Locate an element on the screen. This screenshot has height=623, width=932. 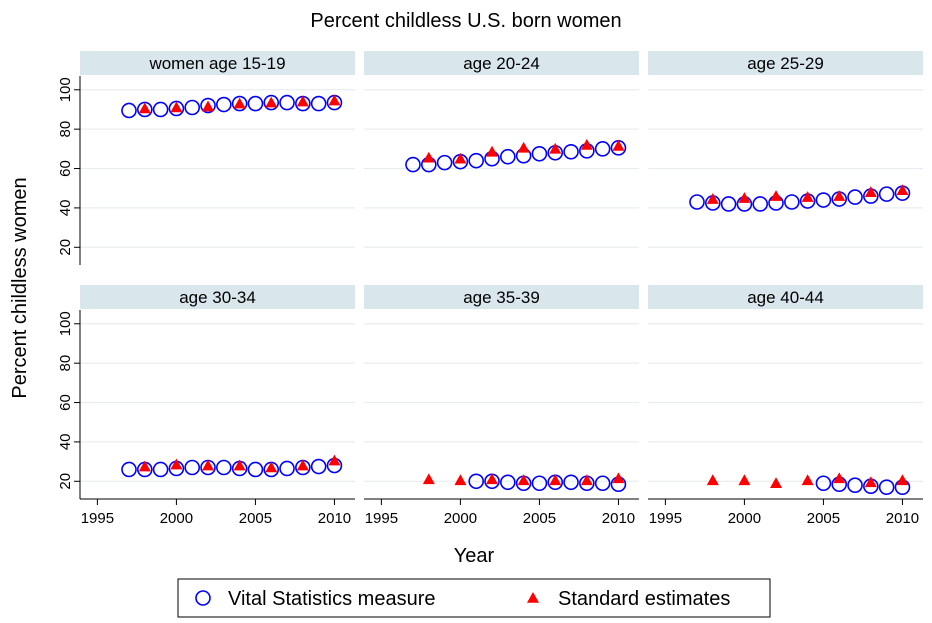
panel-title: age 30-34 is located at coordinates (217, 297).